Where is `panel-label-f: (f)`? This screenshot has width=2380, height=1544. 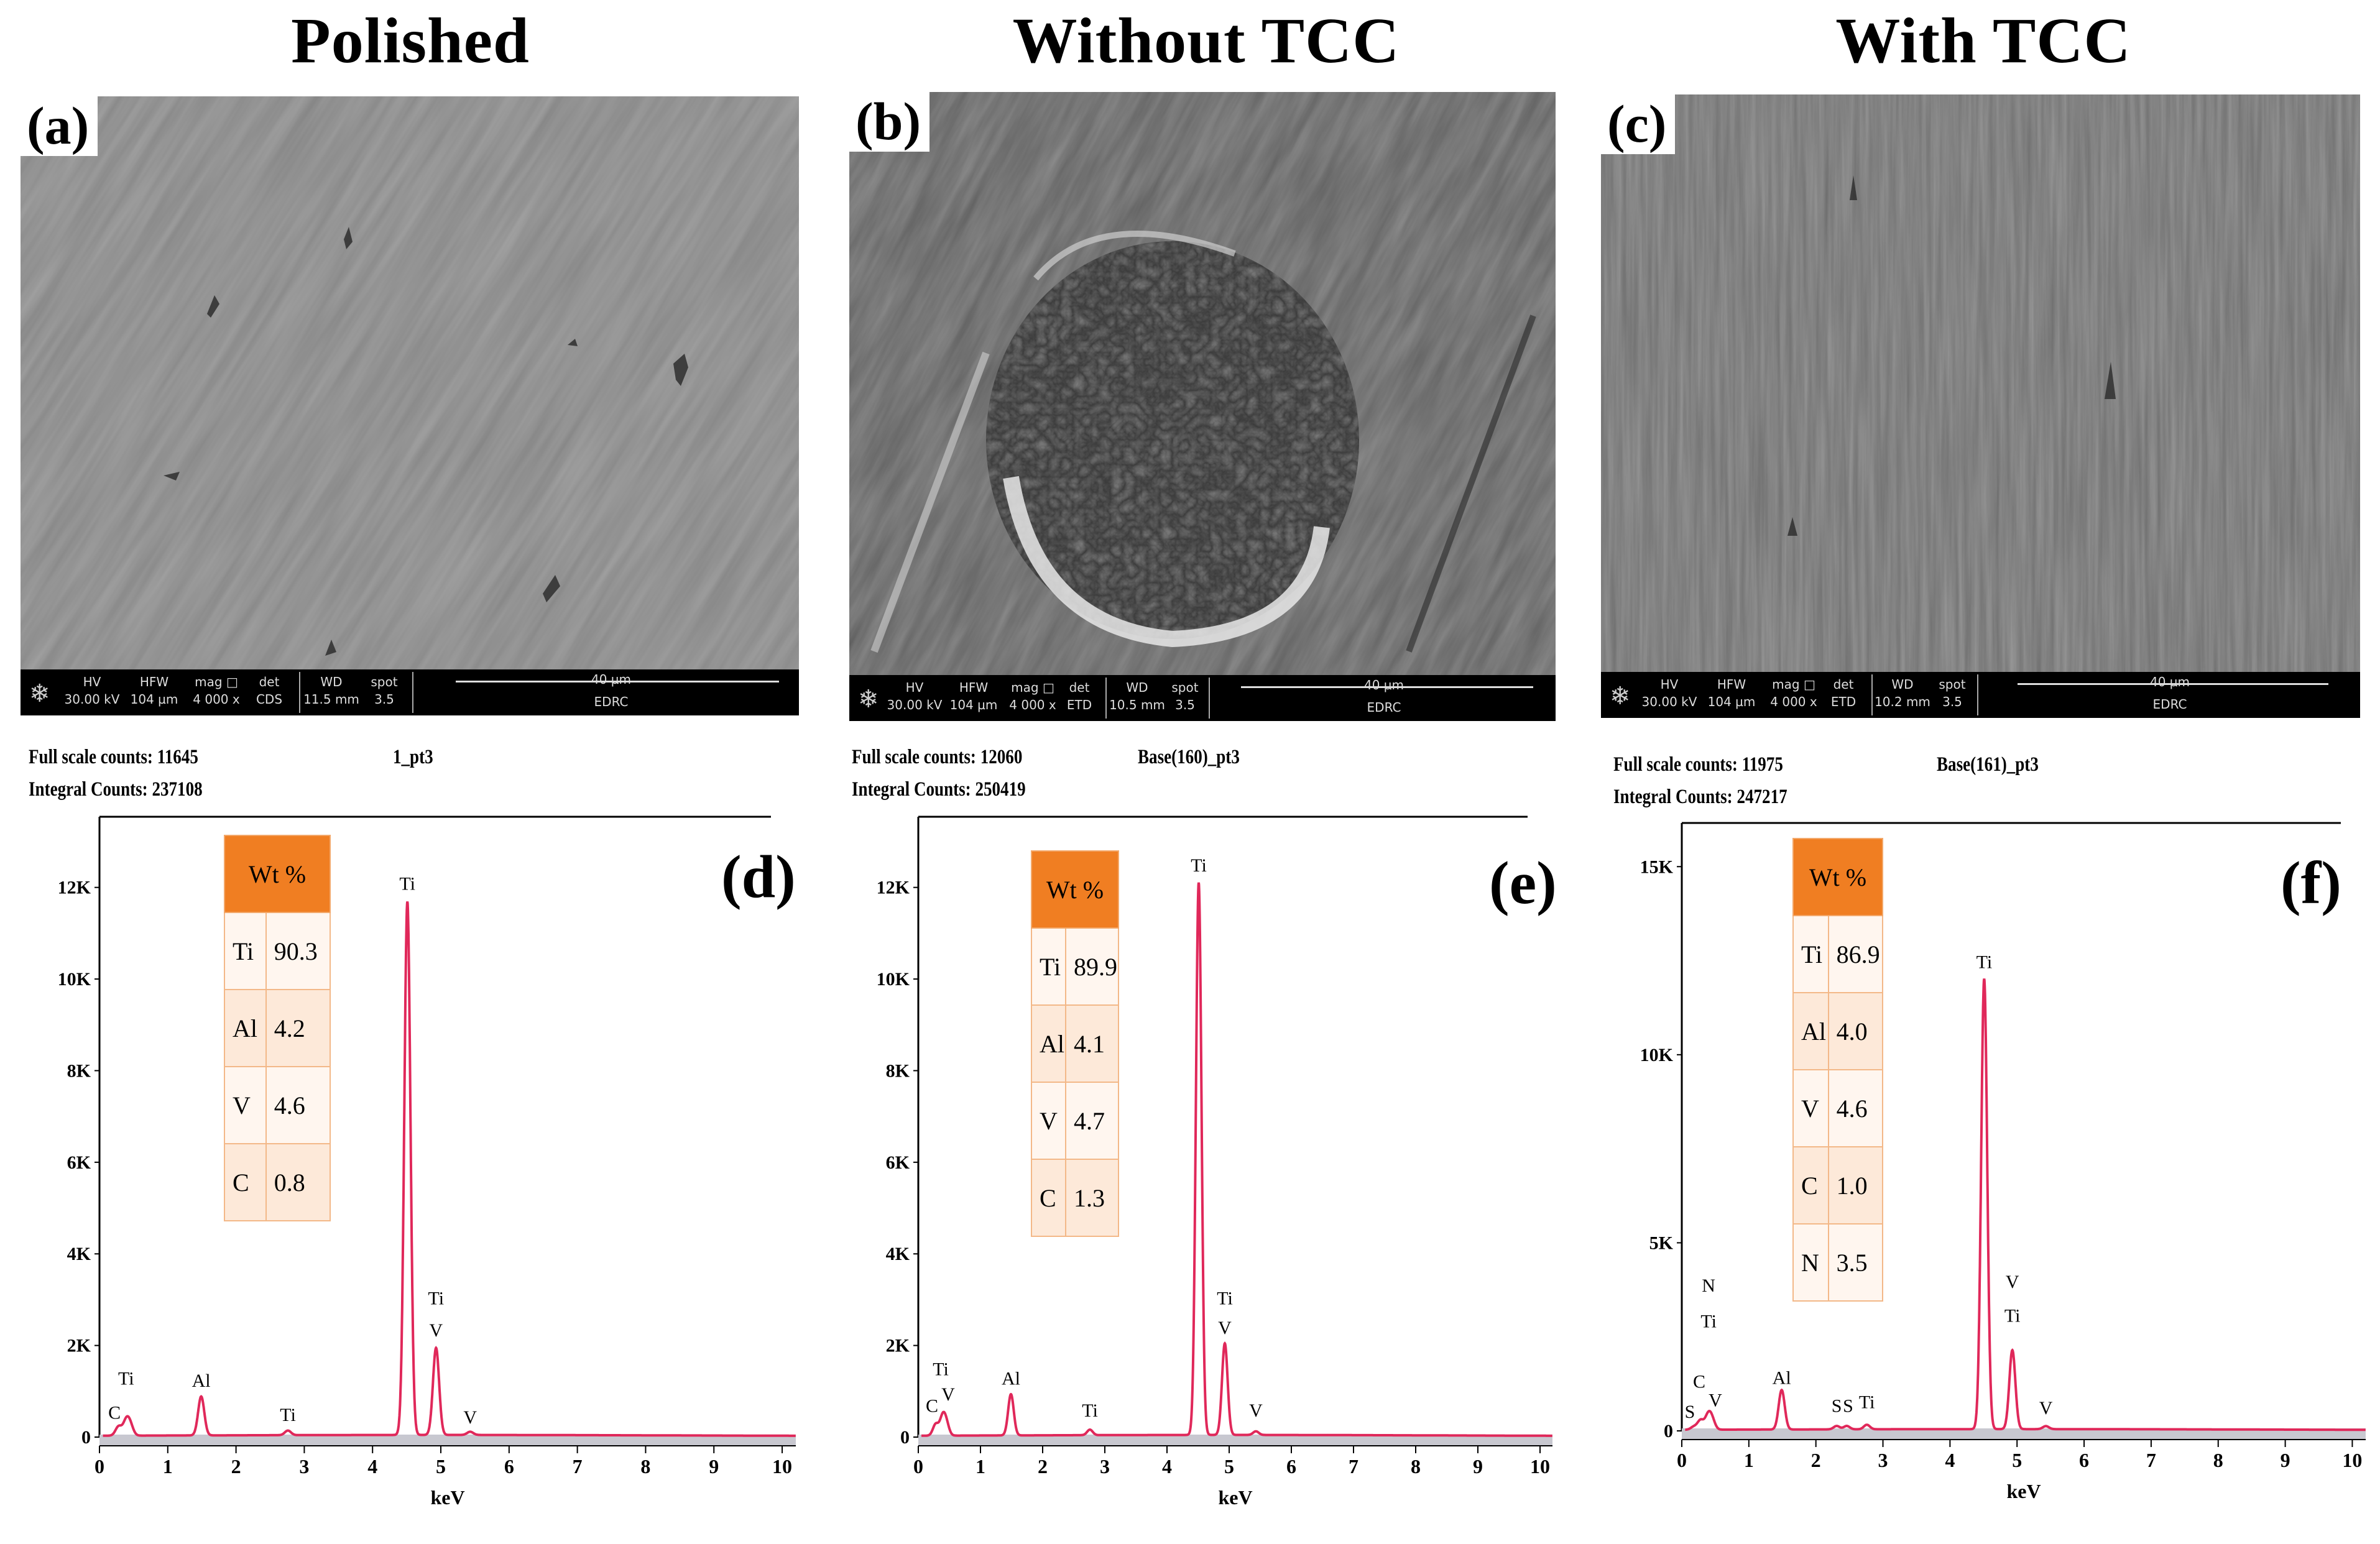
panel-label-f: (f) is located at coordinates (2311, 883).